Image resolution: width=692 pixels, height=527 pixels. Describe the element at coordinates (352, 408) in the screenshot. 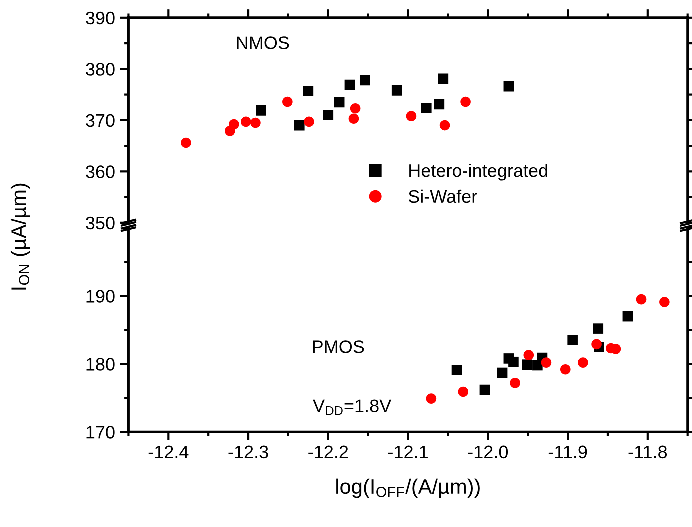

I see `annotation: V$_{DD}$=1.8V` at that location.